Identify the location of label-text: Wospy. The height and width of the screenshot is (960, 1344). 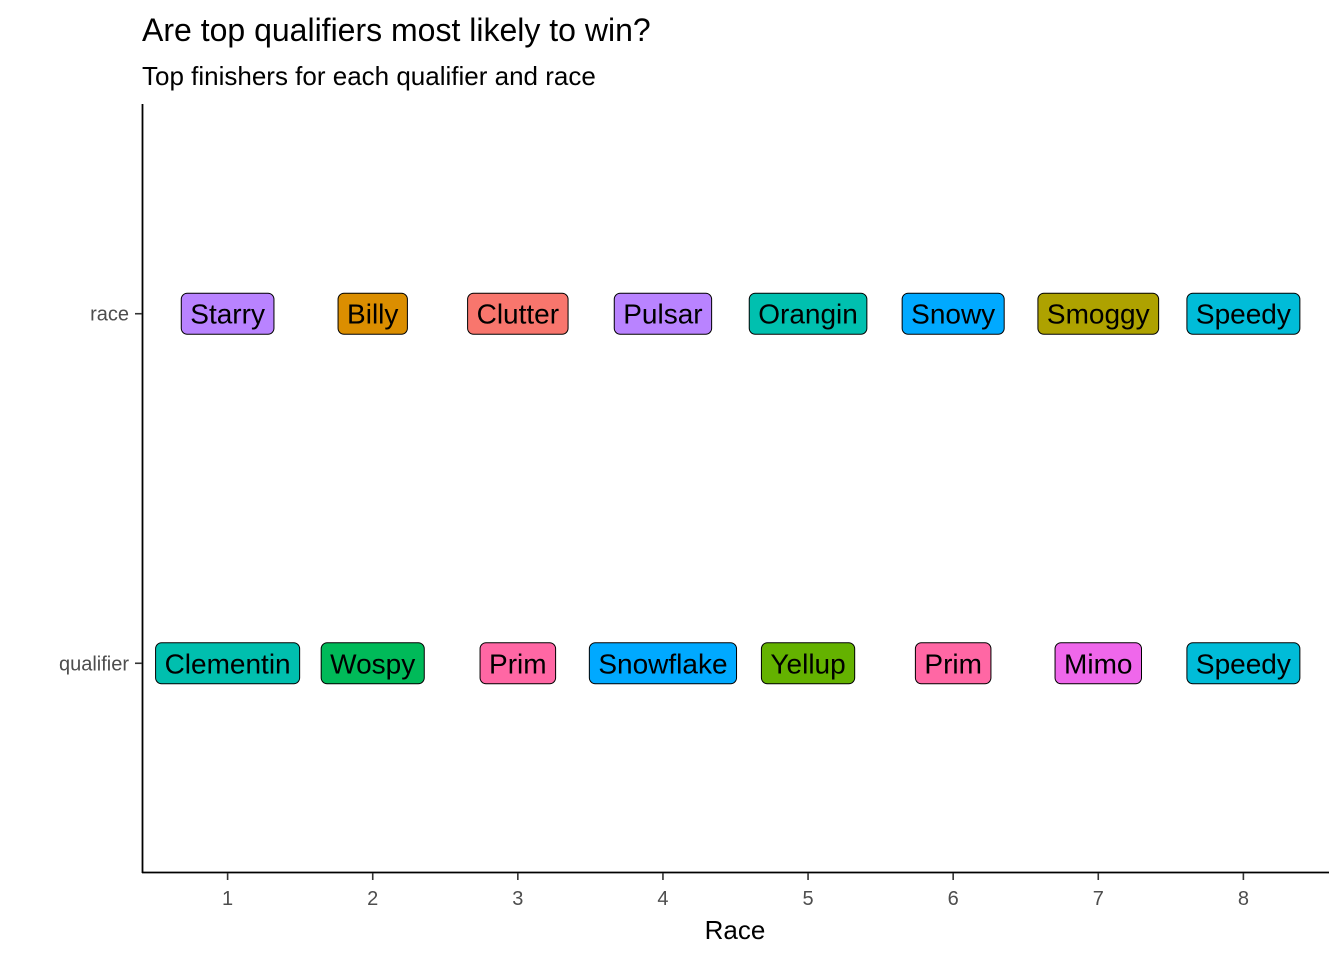
(372, 663).